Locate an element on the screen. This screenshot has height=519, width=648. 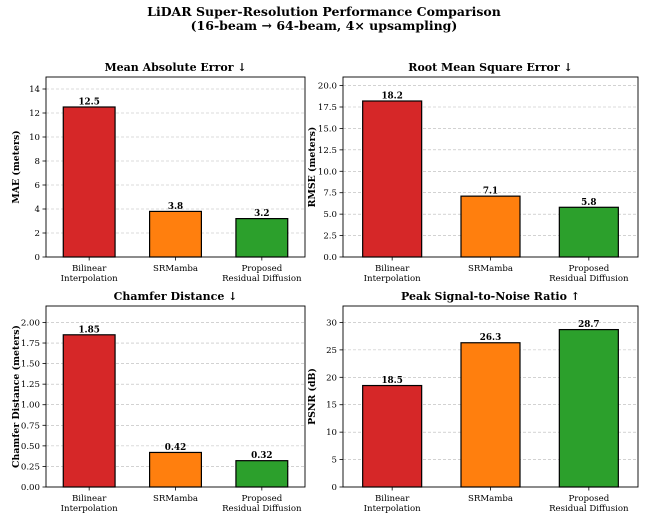
y-tick-label: 1.75 is located at coordinates (30, 344).